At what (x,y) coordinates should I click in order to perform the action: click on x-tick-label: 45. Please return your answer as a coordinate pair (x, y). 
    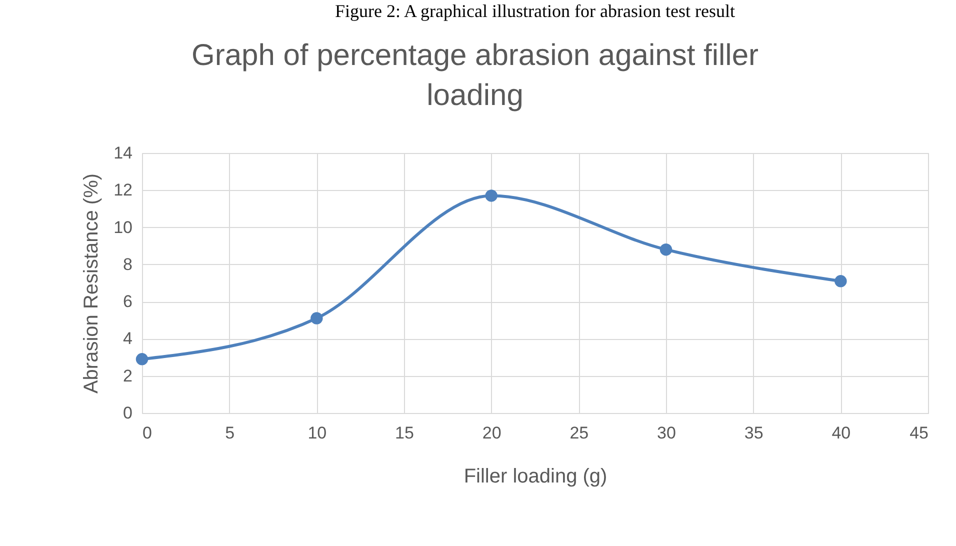
    Looking at the image, I should click on (919, 433).